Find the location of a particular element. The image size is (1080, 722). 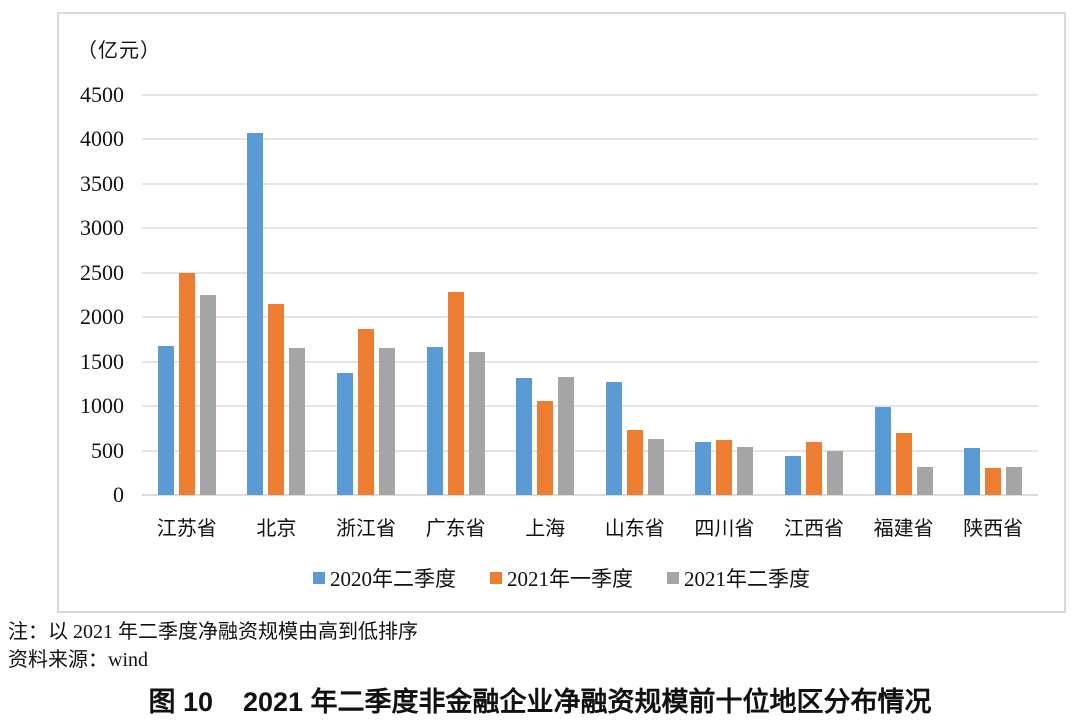

x-axis-label-江苏省: 江苏省 is located at coordinates (186, 529).